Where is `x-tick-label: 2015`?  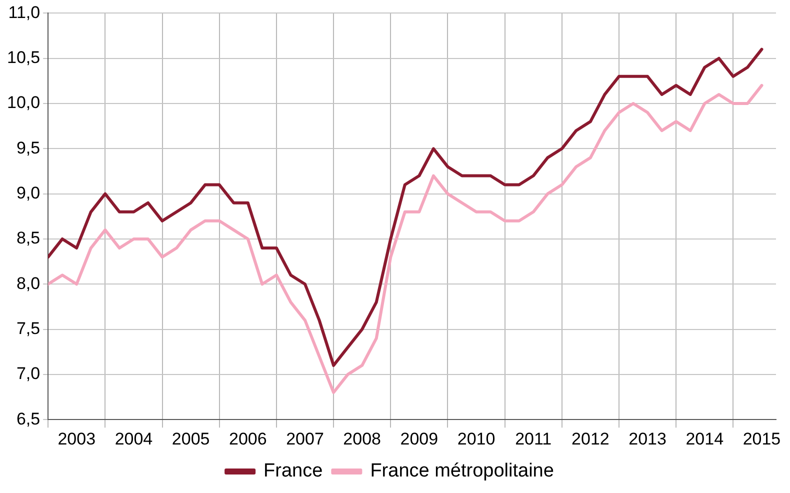
x-tick-label: 2015 is located at coordinates (761, 438).